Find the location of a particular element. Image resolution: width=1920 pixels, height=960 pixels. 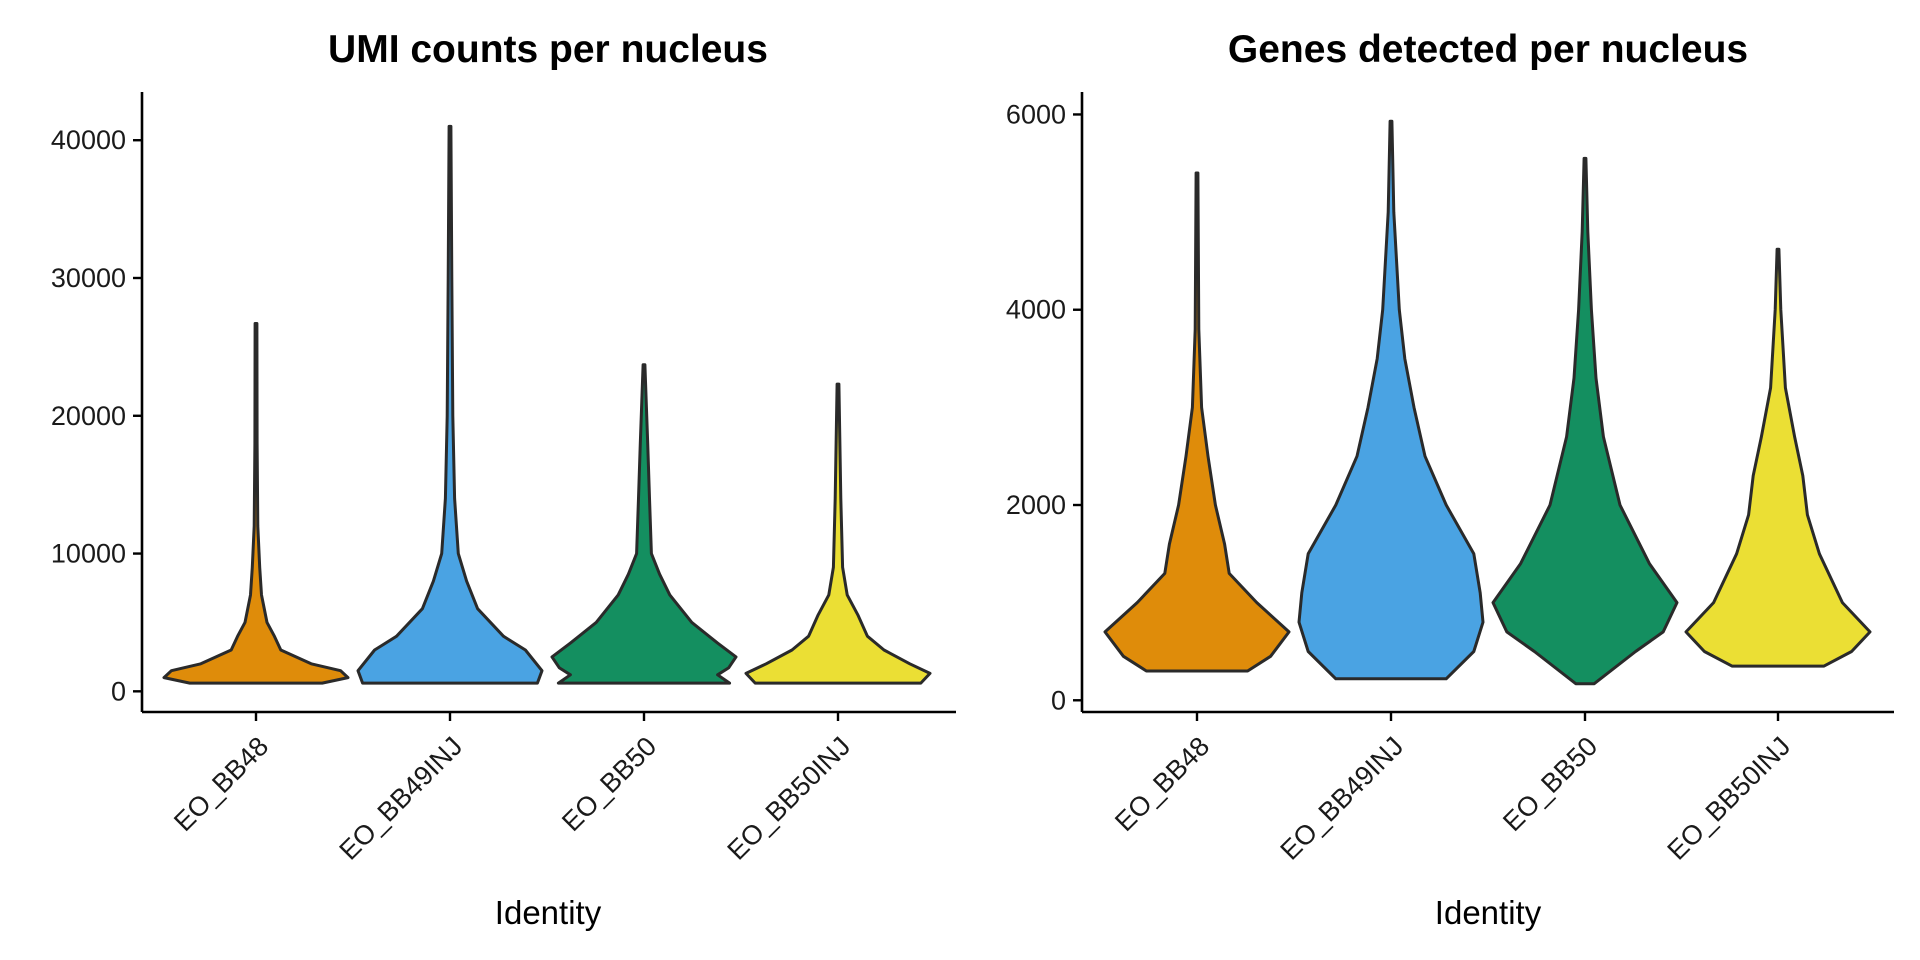

umi-y-tick-label: 0 is located at coordinates (118, 691).